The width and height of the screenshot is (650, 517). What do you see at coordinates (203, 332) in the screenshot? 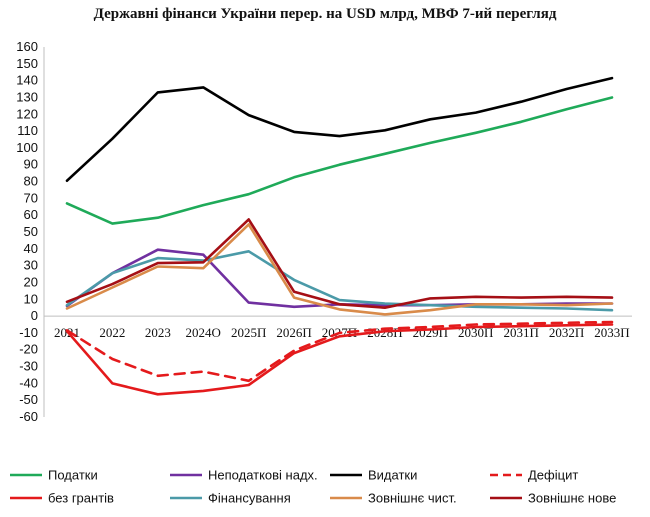
I see `x-tick-label: 2024О` at bounding box center [203, 332].